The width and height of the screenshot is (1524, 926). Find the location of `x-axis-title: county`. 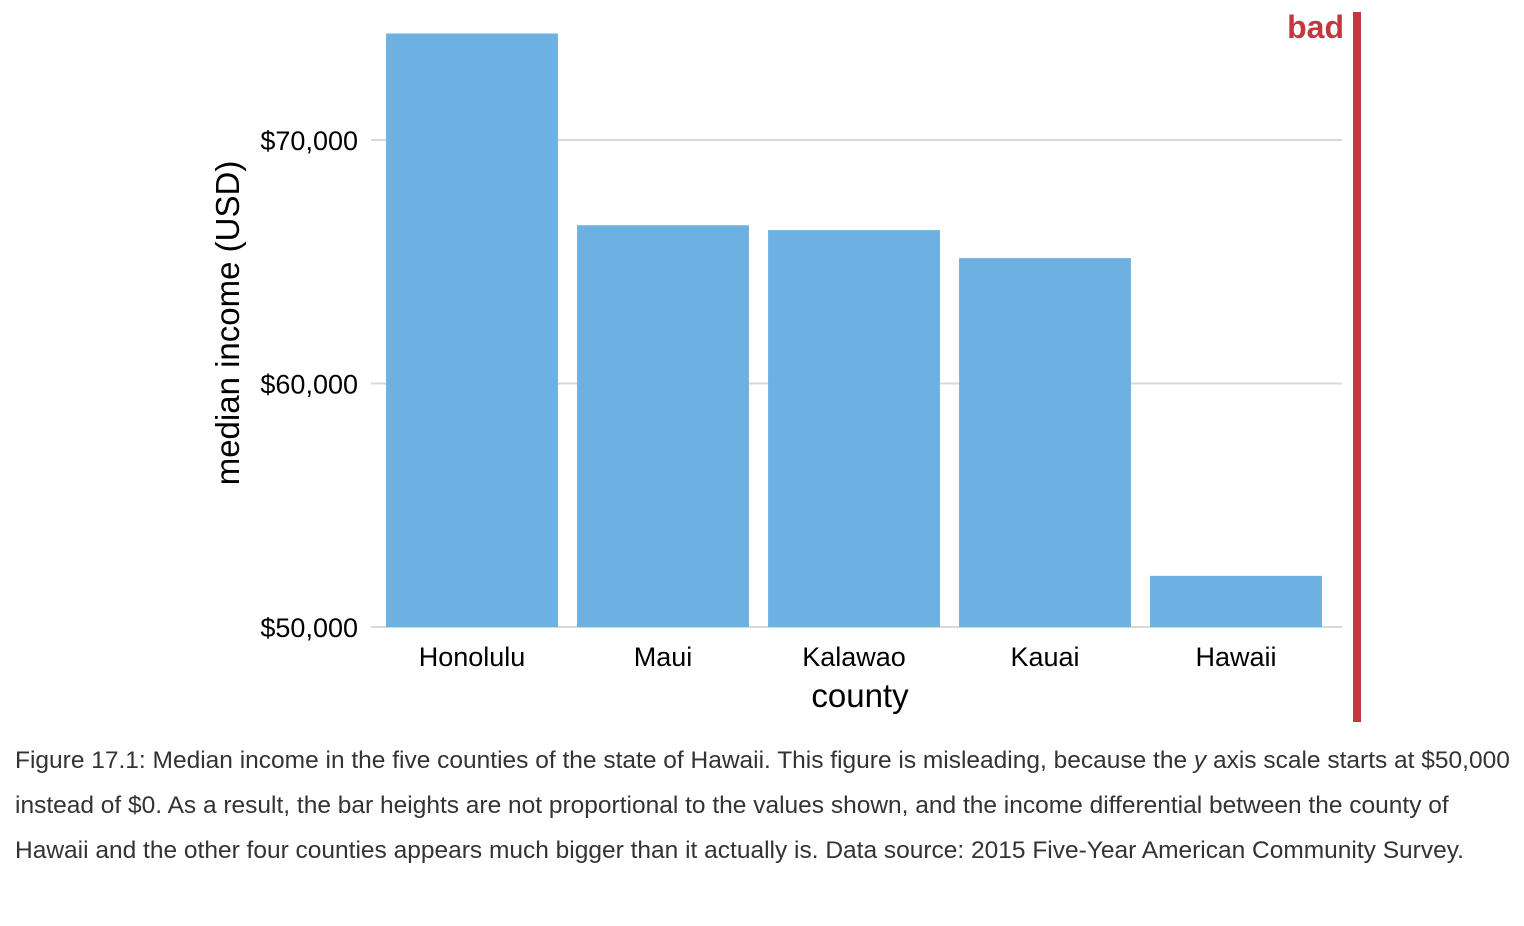

x-axis-title: county is located at coordinates (860, 695).